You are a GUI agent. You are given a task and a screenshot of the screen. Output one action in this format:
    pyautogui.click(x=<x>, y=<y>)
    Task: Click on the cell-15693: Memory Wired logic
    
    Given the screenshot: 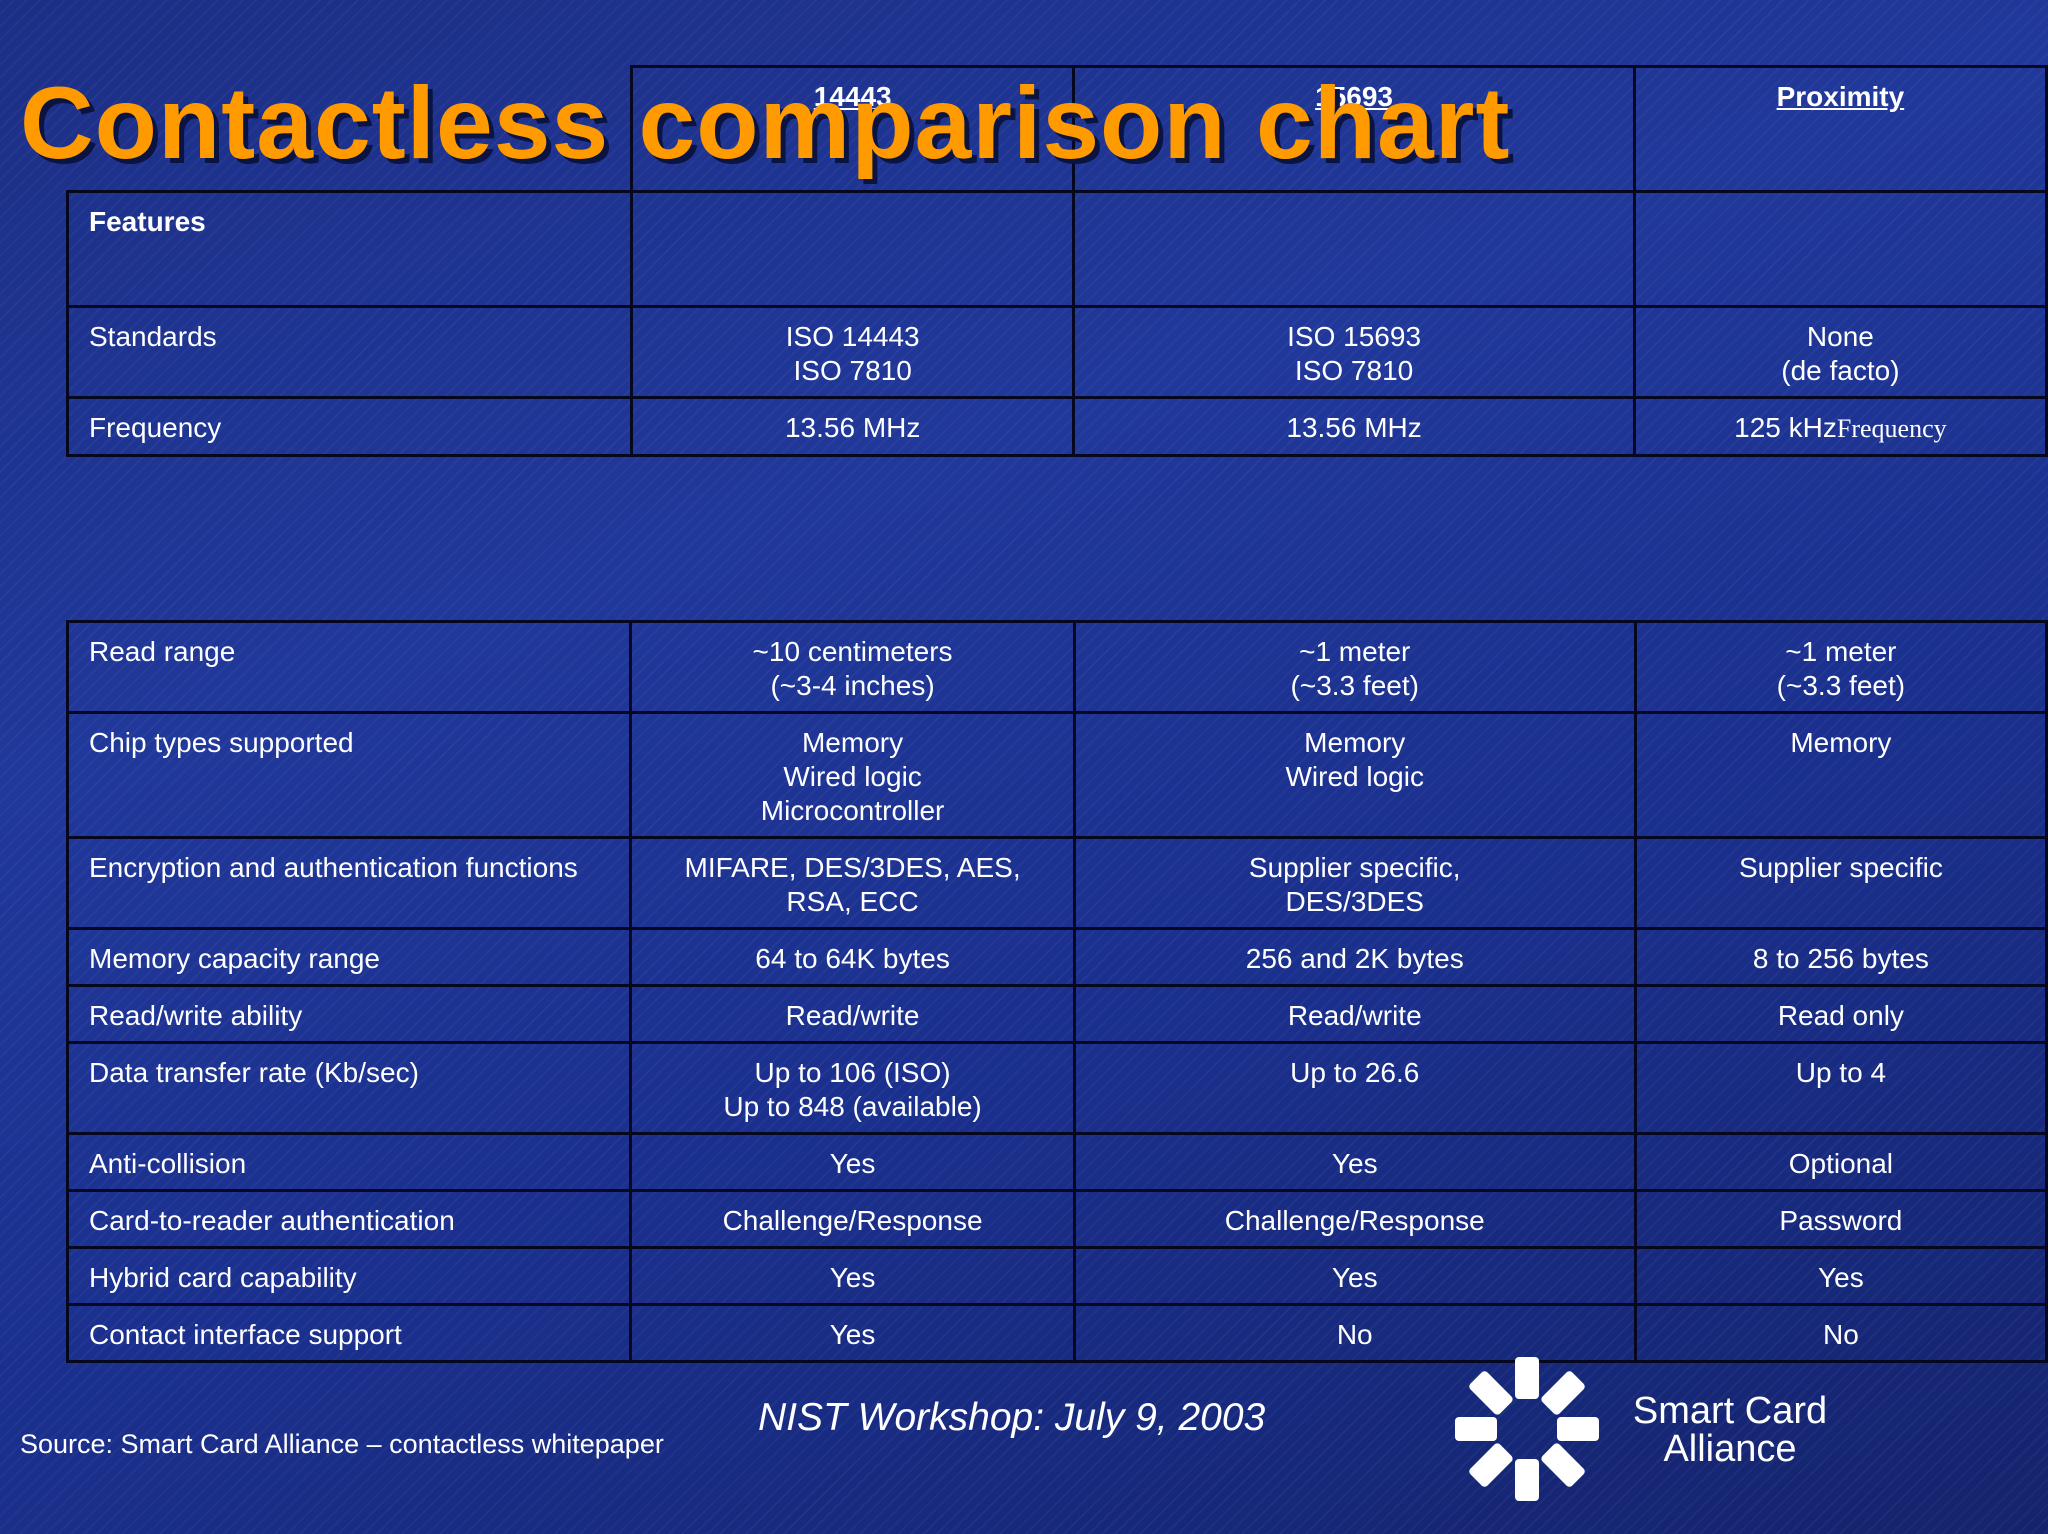 What is the action you would take?
    pyautogui.click(x=1354, y=775)
    